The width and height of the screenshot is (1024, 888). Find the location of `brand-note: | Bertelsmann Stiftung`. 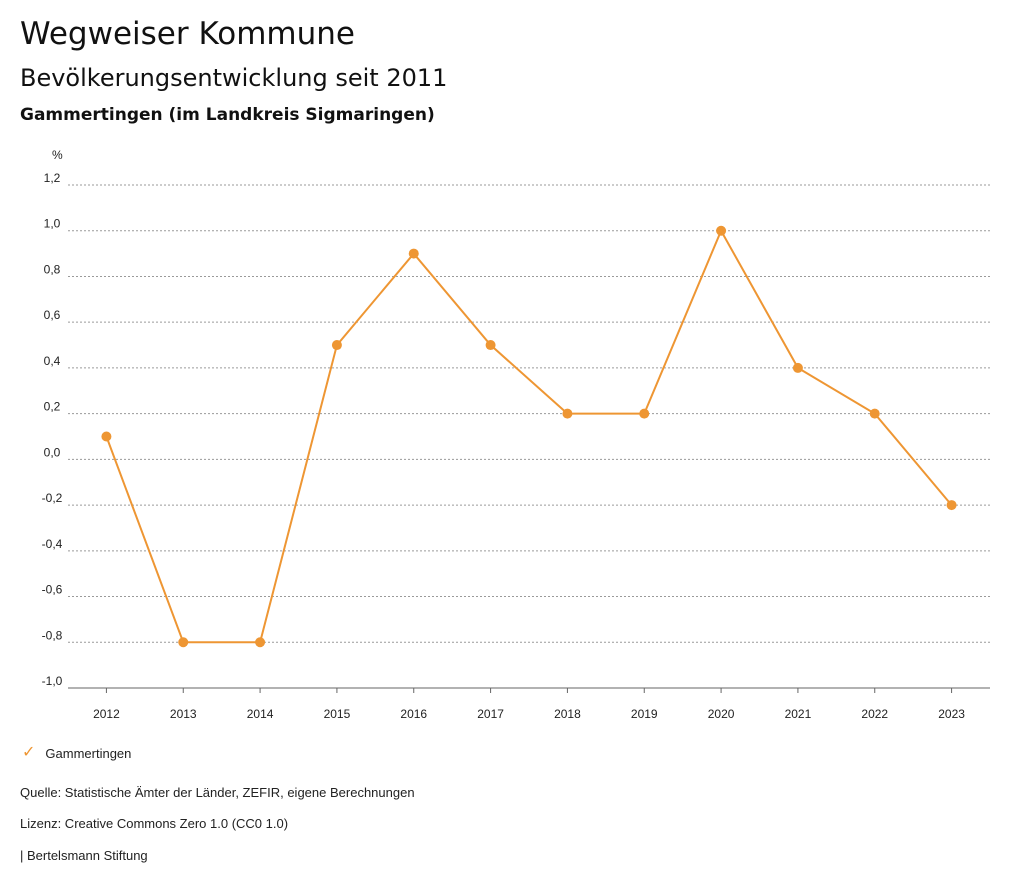

brand-note: | Bertelsmann Stiftung is located at coordinates (84, 855).